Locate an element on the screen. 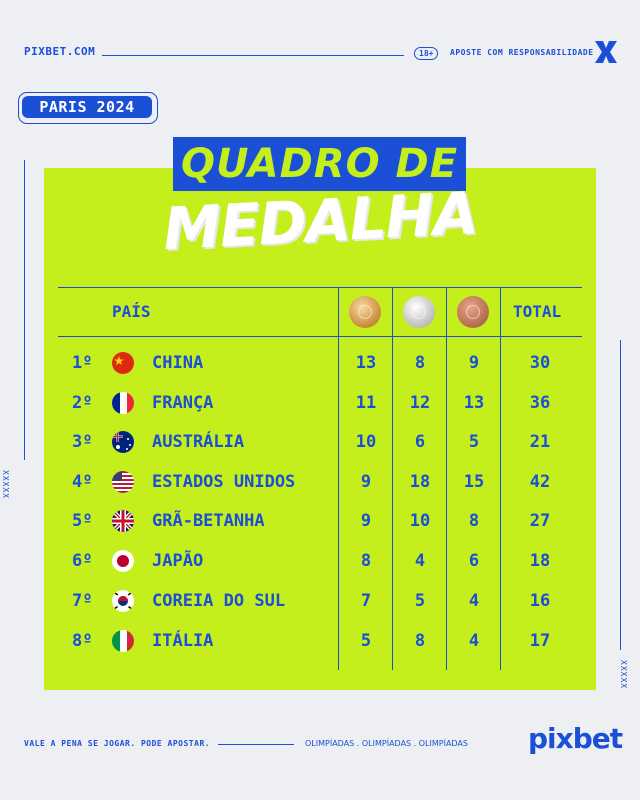 This screenshot has width=640, height=800. rank: 3º is located at coordinates (82, 442).